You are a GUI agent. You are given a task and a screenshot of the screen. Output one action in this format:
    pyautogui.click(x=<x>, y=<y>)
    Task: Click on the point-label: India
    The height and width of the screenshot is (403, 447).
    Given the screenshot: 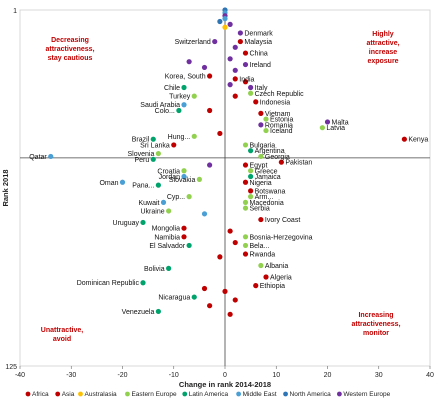 What is the action you would take?
    pyautogui.click(x=246, y=79)
    